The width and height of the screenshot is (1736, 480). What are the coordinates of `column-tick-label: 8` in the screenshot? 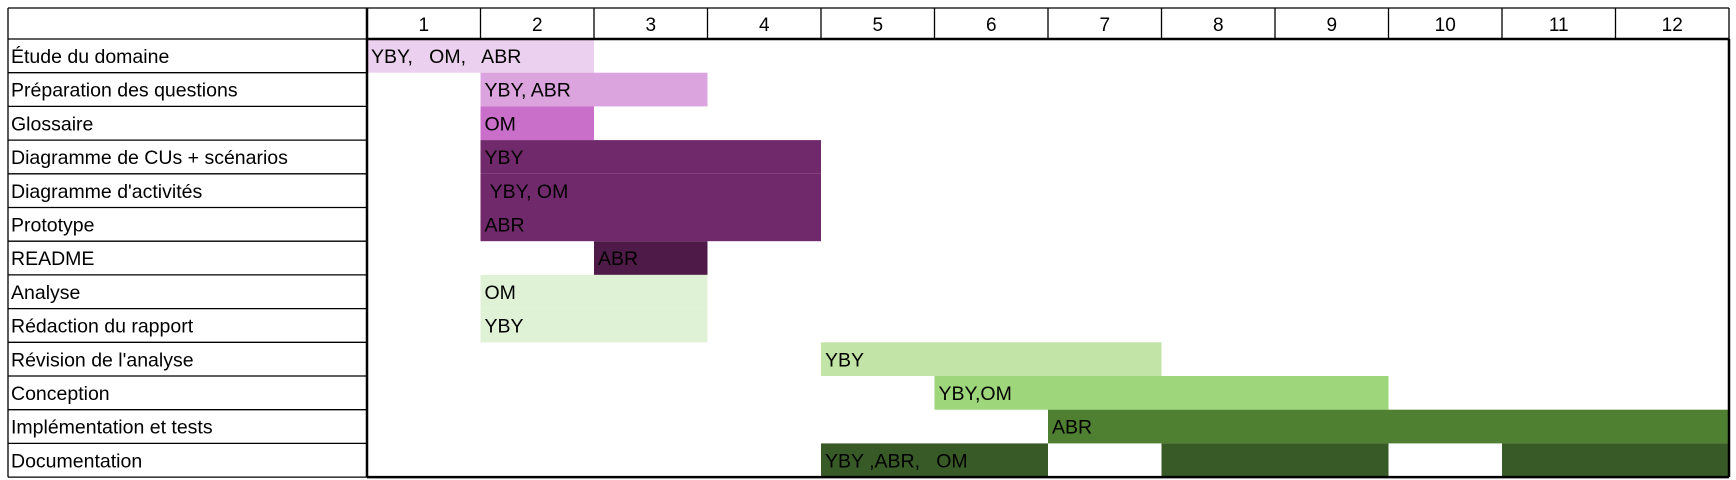 It's located at (1218, 25).